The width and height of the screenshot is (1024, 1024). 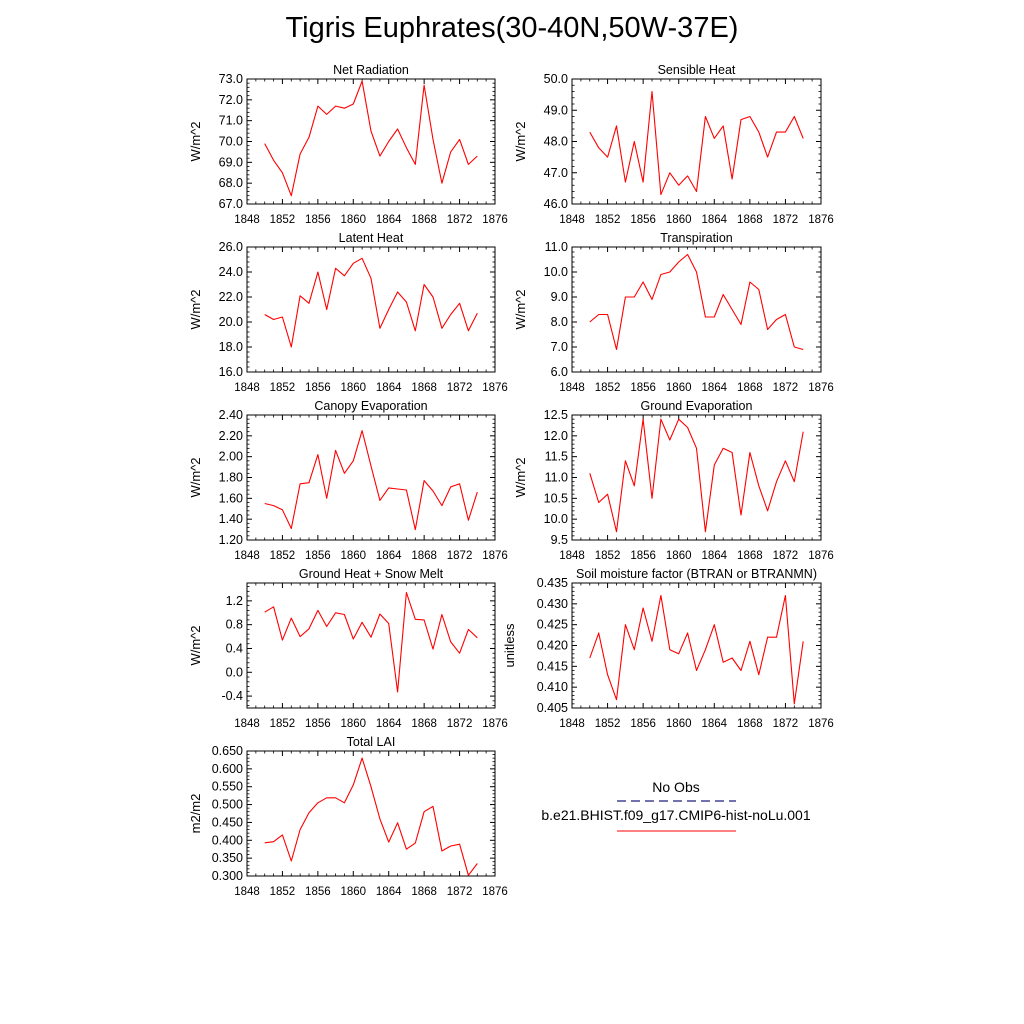 I want to click on chart-title: Soil moisture factor (BTRAN or BTRANMN), so click(x=696, y=574).